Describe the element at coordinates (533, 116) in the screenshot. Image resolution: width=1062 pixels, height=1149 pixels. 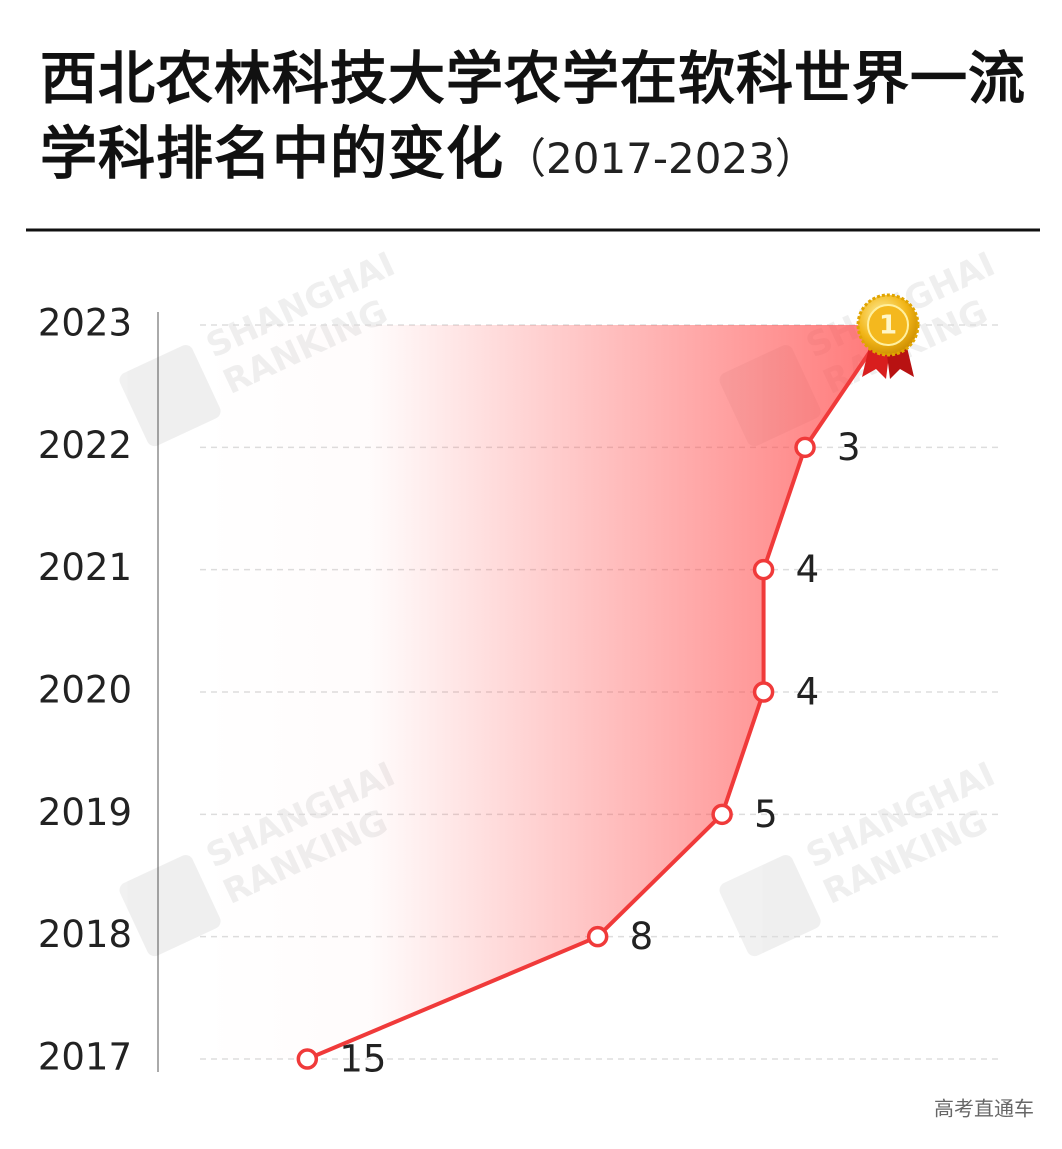
I see `chart-title: 西北农林科技大学农学在软科世界一流学科排名中的变化` at that location.